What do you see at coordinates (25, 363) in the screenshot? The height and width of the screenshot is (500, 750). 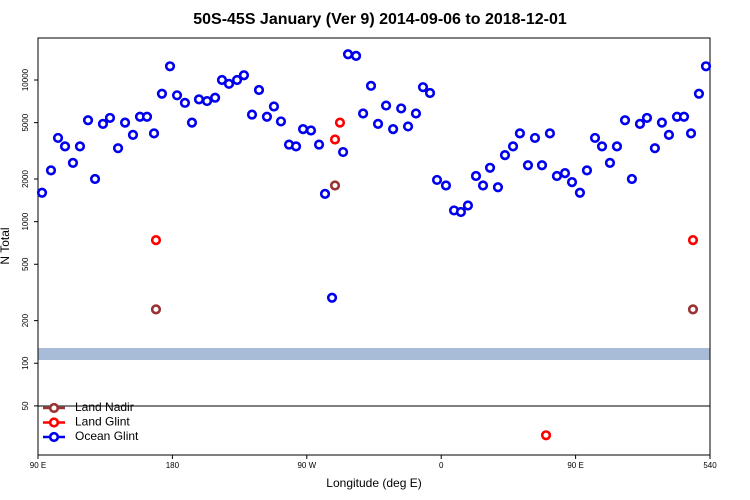 I see `y-tick-label: 100` at bounding box center [25, 363].